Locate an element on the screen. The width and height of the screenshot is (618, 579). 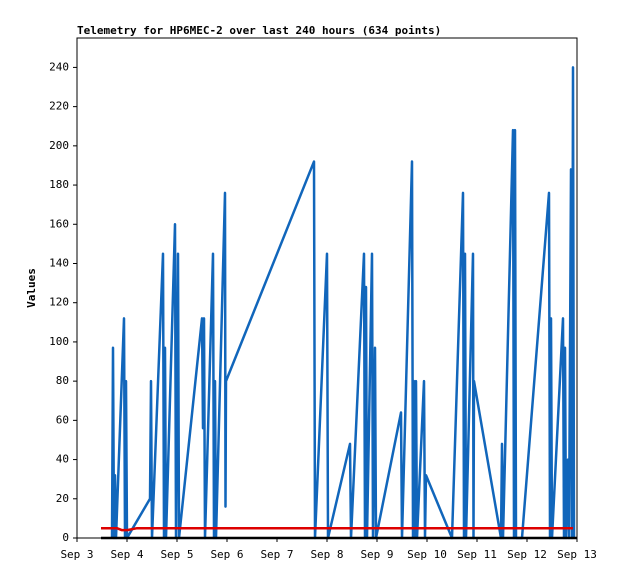
y-tick-label: 180 is located at coordinates (59, 184).